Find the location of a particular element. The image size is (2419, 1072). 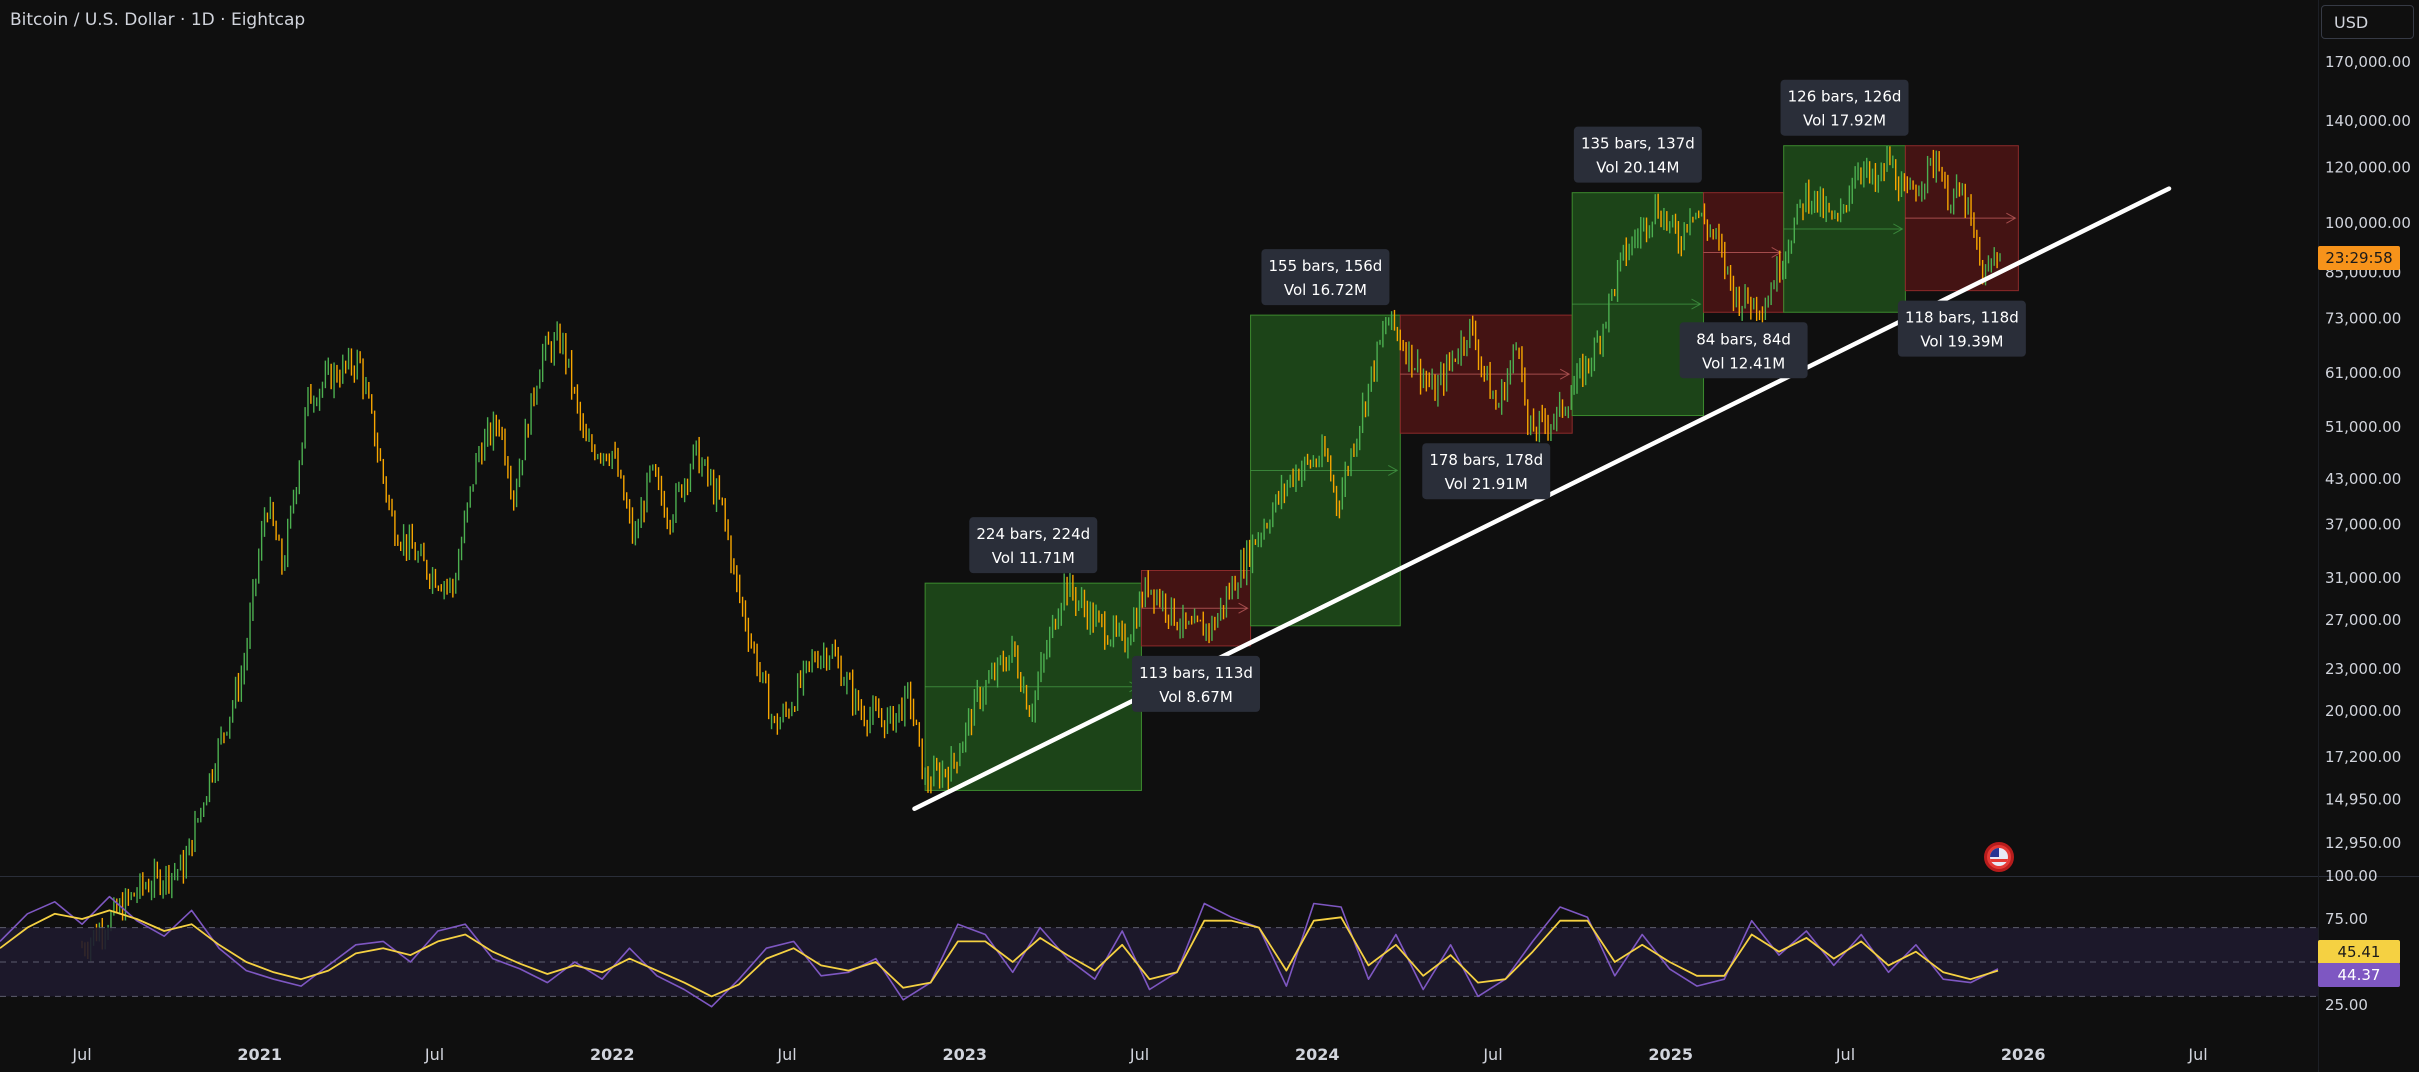

measure-label: 84 bars, 84d Vol 12.41M is located at coordinates (1743, 350).